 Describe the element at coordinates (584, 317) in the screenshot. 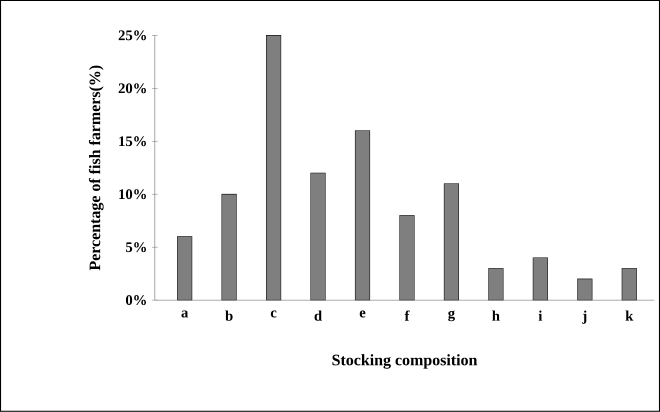

I see `x-tick-label: j` at that location.